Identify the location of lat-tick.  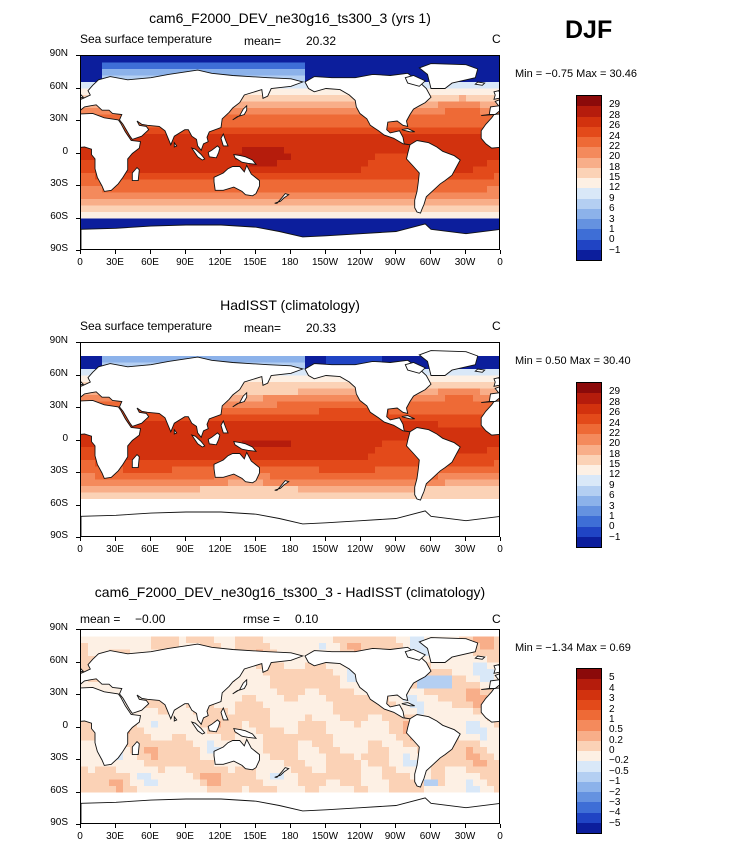
(78, 375).